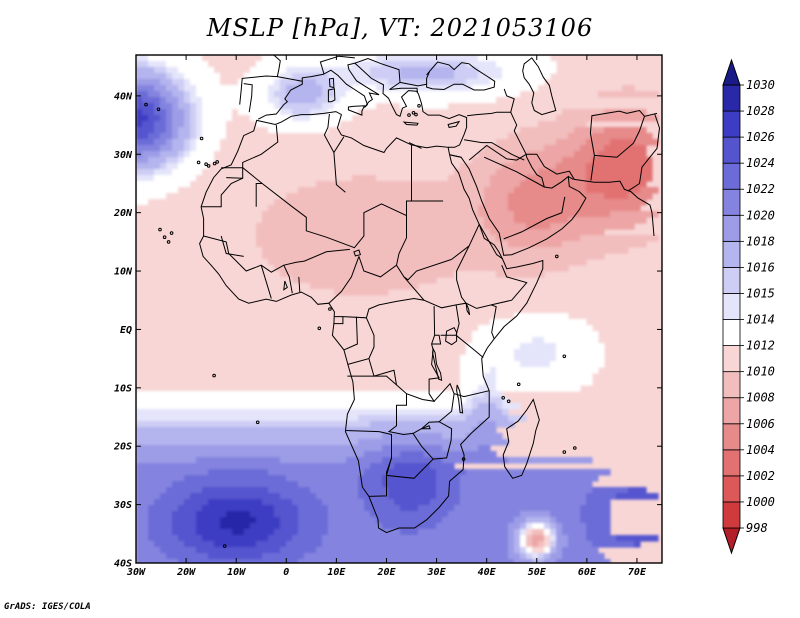 The width and height of the screenshot is (800, 618). I want to click on x-tick-label: 20E, so click(386, 572).